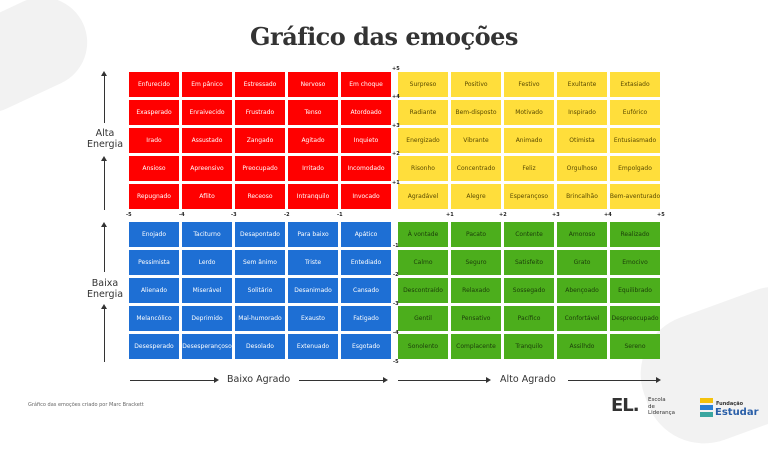 This screenshot has height=460, width=768. What do you see at coordinates (207, 346) in the screenshot?
I see `emotion-cell: Desesperançoso` at bounding box center [207, 346].